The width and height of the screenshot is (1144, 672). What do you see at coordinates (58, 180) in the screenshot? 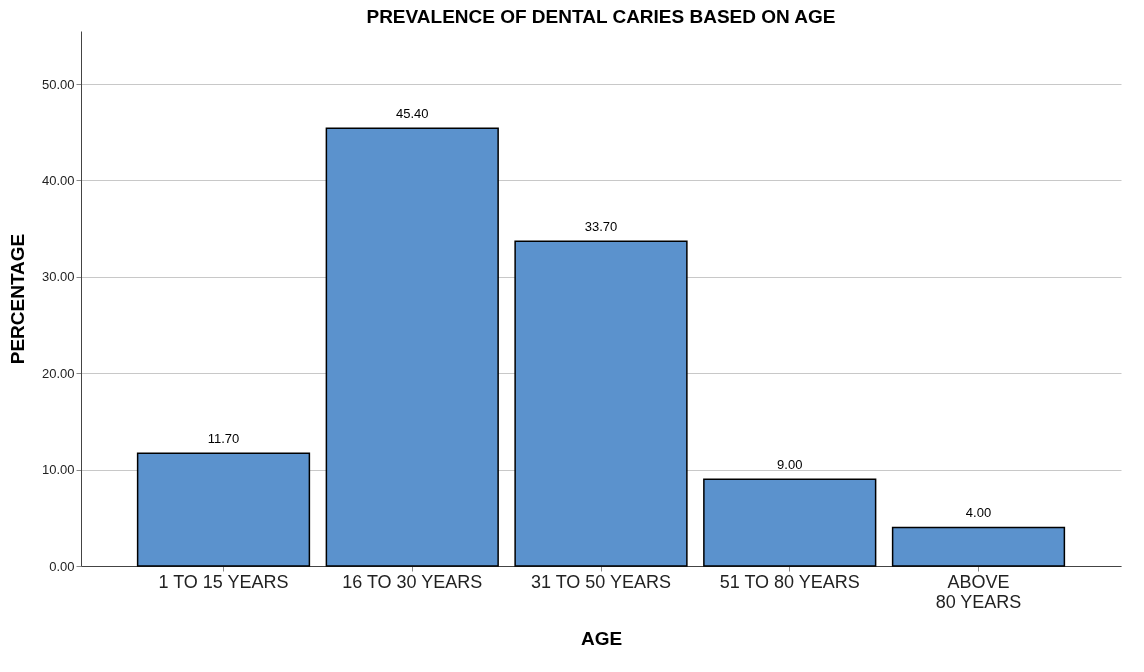
I see `y-tick-label: 40.00` at bounding box center [58, 180].